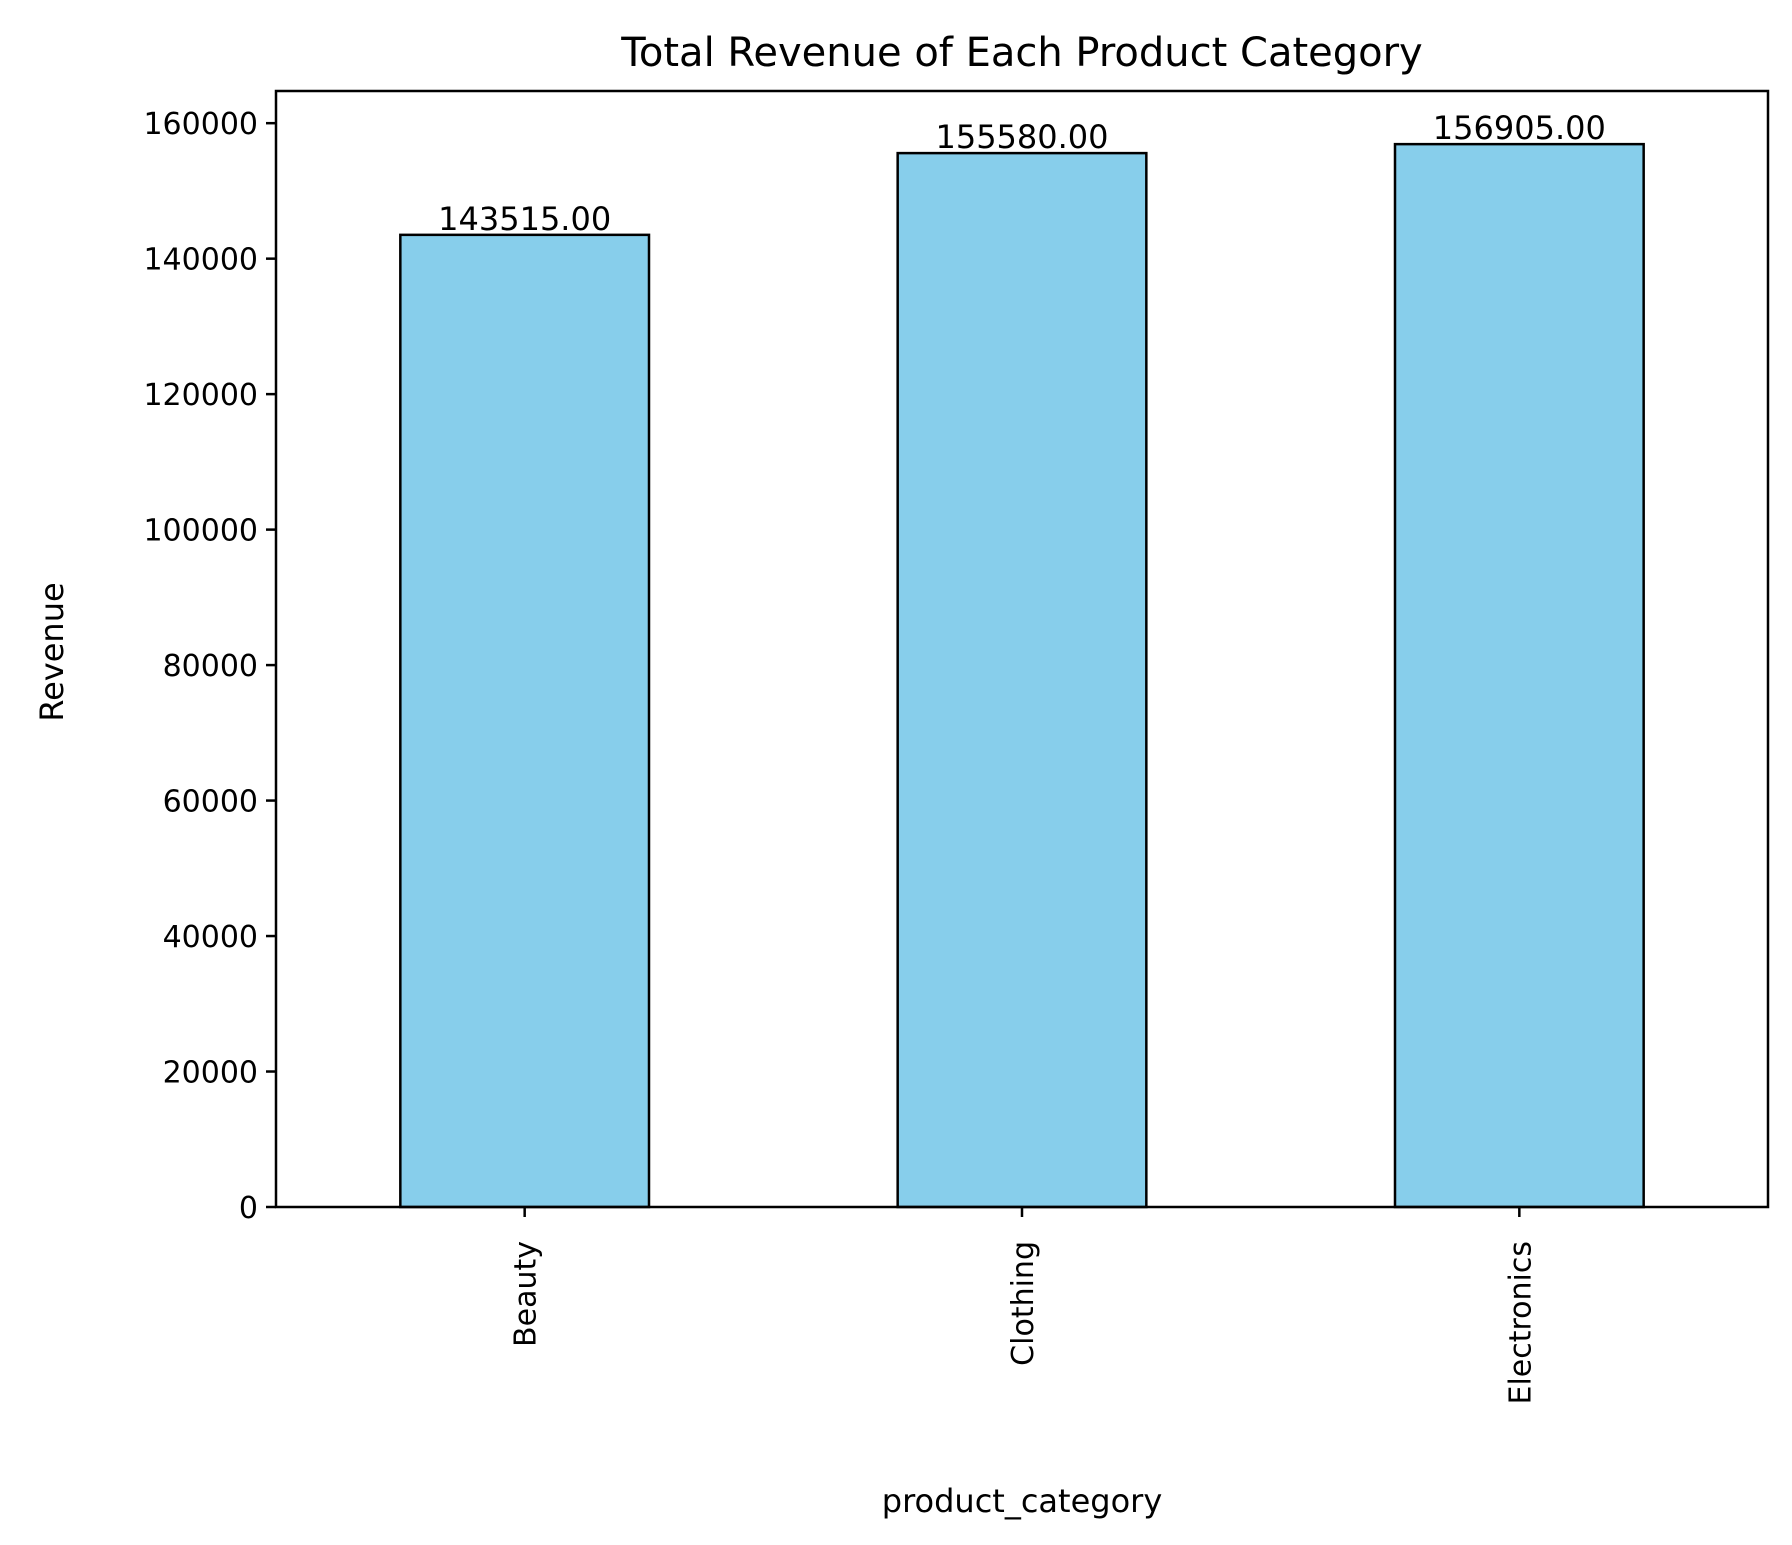 The image size is (1792, 1545). I want to click on y-tick-label: 100000, so click(200, 531).